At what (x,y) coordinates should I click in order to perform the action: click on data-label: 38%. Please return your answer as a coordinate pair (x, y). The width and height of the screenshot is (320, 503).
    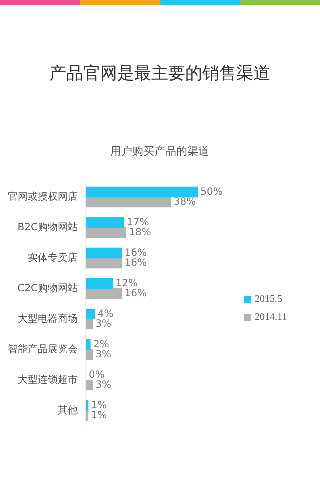
    Looking at the image, I should click on (185, 202).